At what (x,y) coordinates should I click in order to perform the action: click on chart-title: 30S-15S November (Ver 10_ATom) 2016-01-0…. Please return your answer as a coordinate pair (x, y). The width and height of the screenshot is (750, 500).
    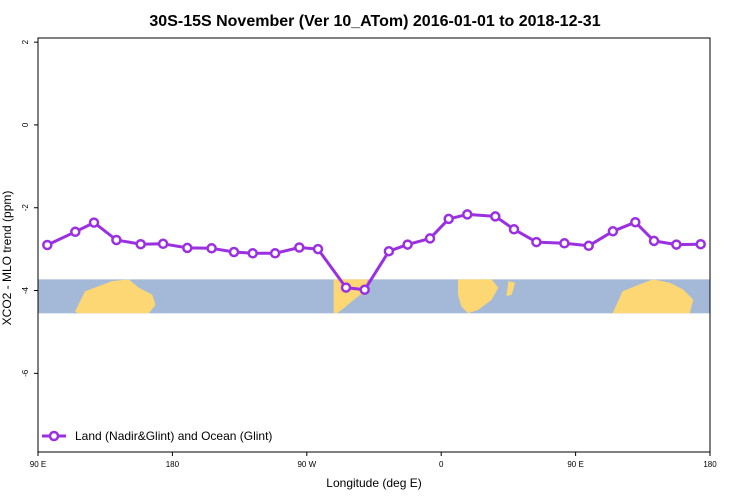
    Looking at the image, I should click on (374, 21).